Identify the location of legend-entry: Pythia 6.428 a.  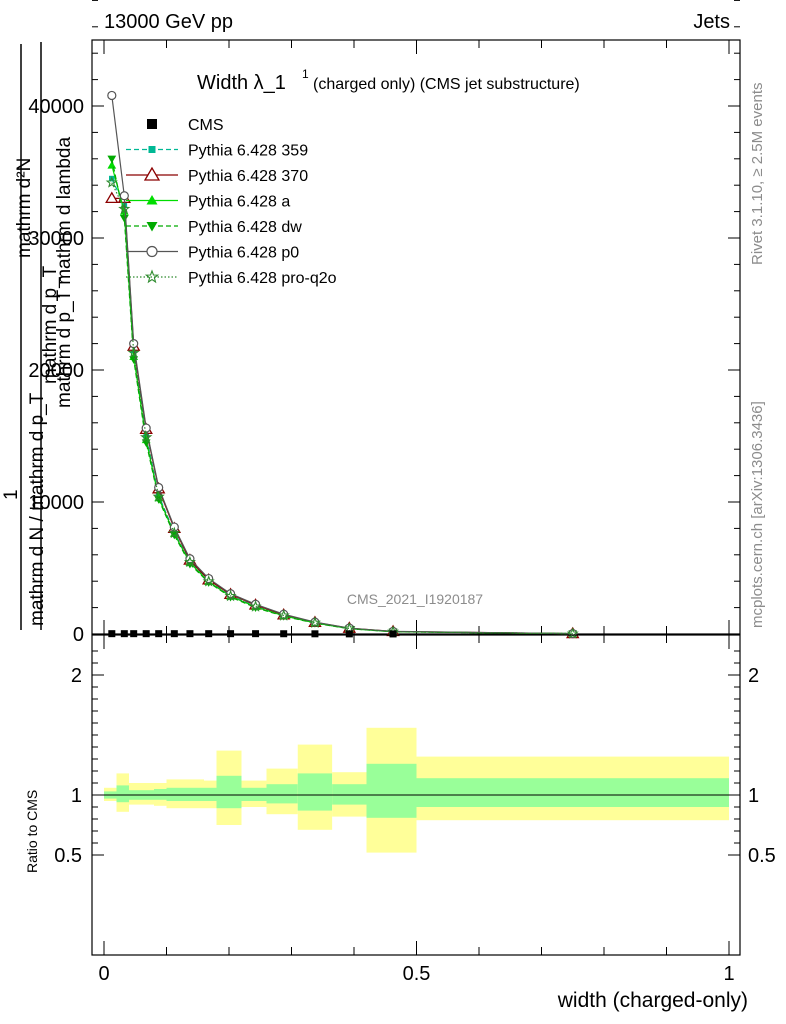
(208, 202).